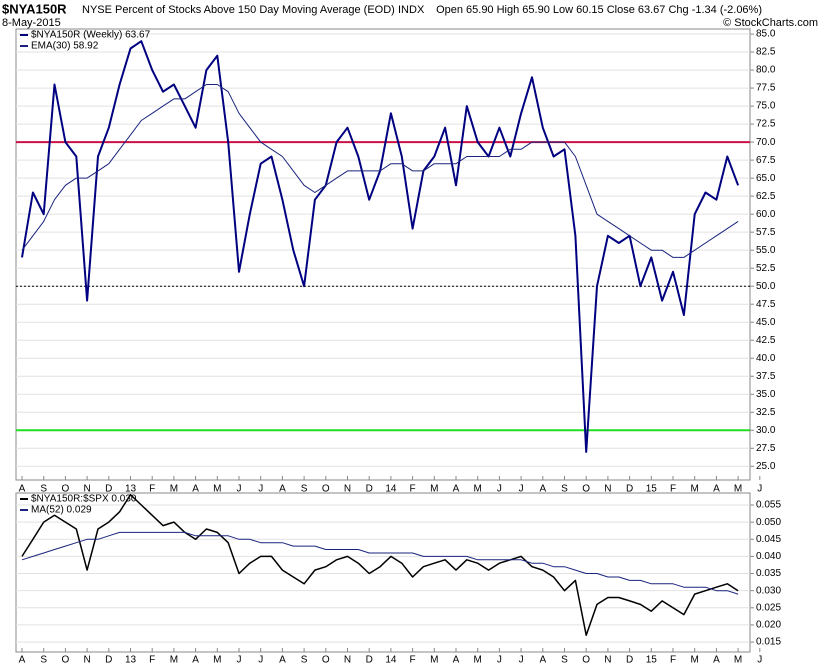  Describe the element at coordinates (766, 88) in the screenshot. I see `y-tick-label: 77.5` at that location.